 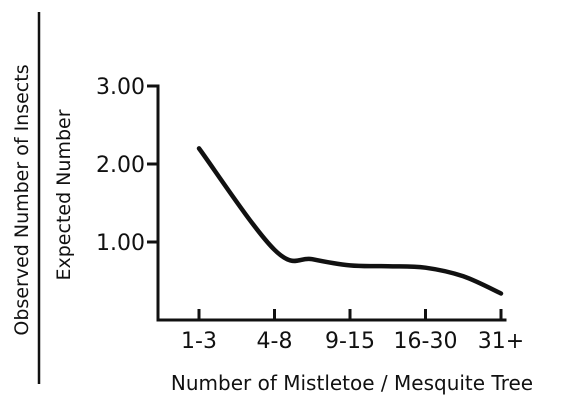 What do you see at coordinates (120, 243) in the screenshot?
I see `y-tick-label: 1.00` at bounding box center [120, 243].